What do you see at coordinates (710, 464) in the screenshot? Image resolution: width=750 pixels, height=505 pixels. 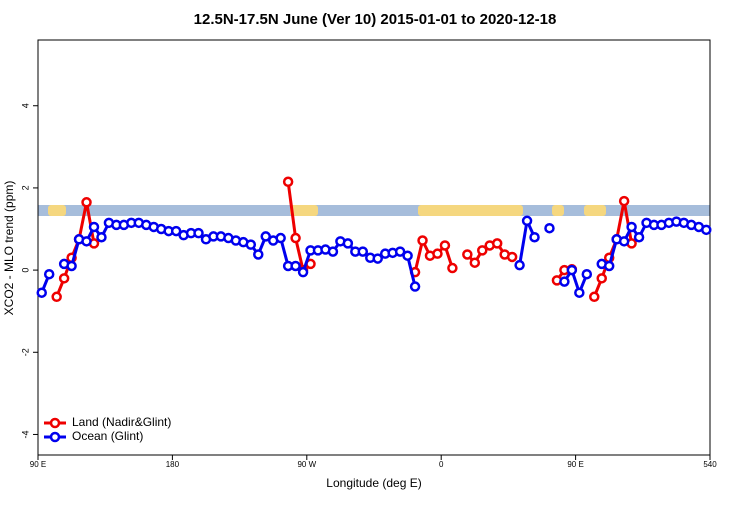 I see `x-tick-label: 540` at bounding box center [710, 464].